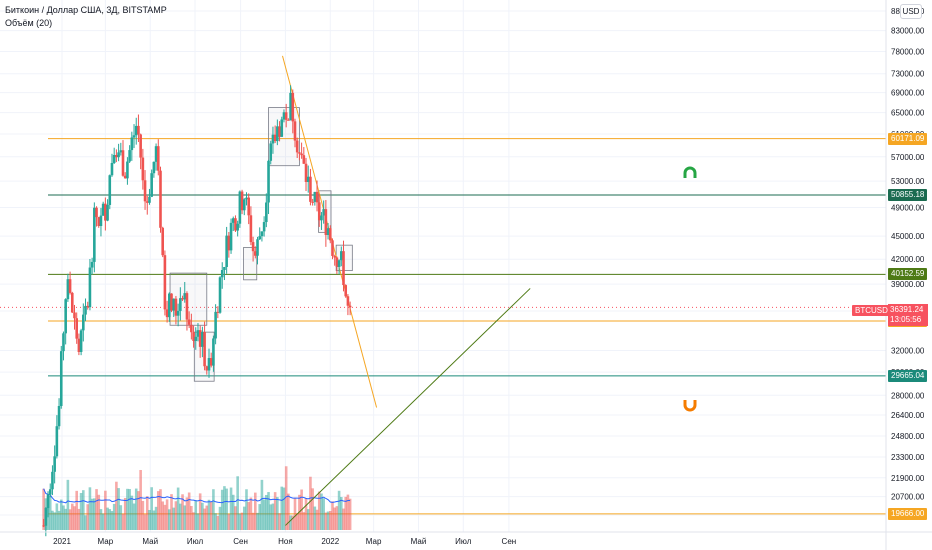 The height and width of the screenshot is (550, 932). I want to click on price-tick-label: 39000.00, so click(908, 284).